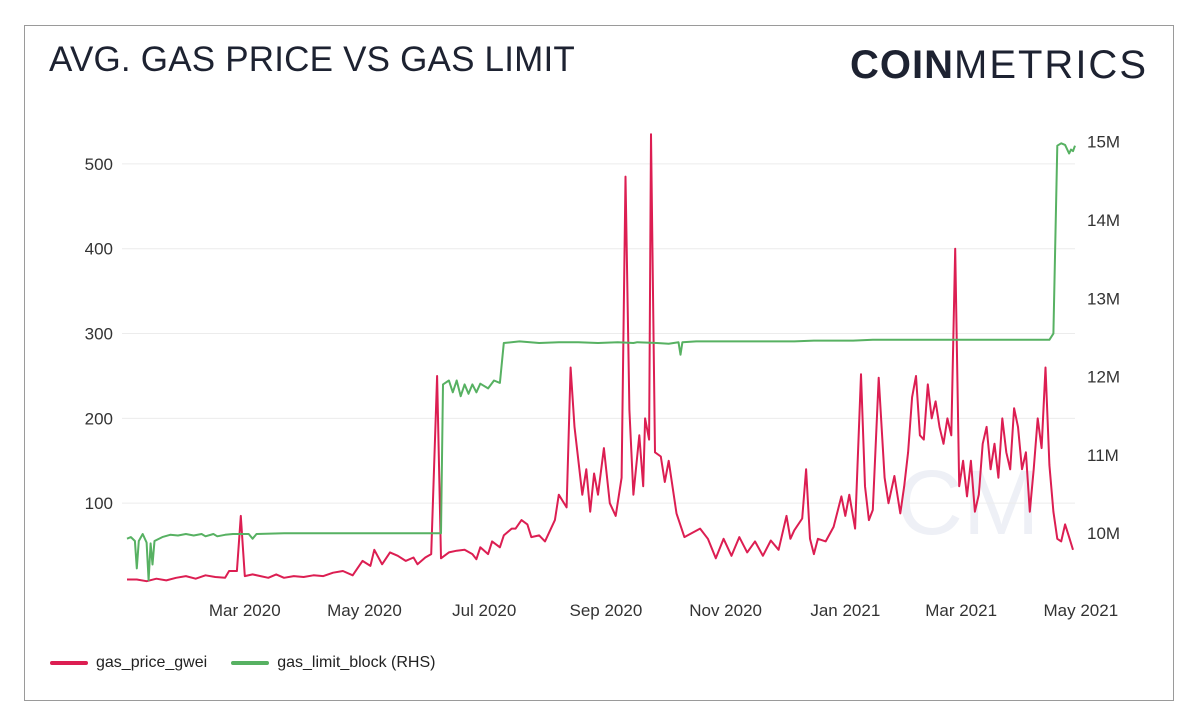  I want to click on x-tick-nov-2020: Nov 2020, so click(725, 610).